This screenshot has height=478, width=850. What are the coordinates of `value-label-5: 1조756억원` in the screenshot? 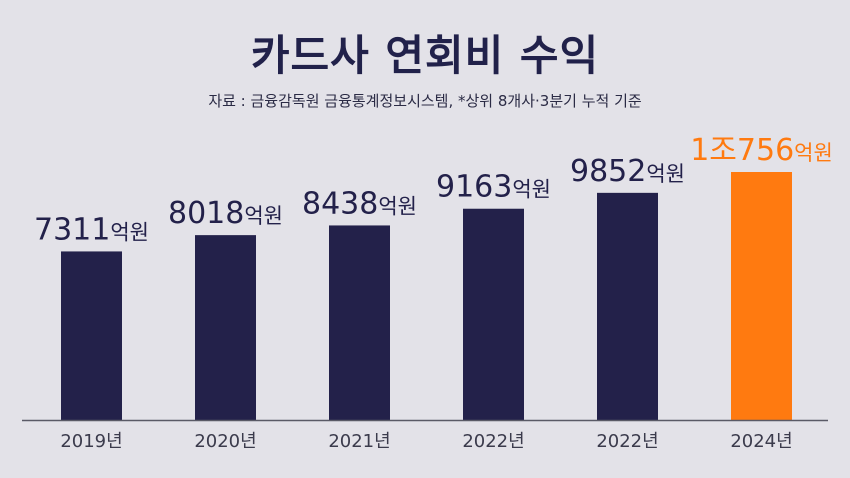 It's located at (761, 150).